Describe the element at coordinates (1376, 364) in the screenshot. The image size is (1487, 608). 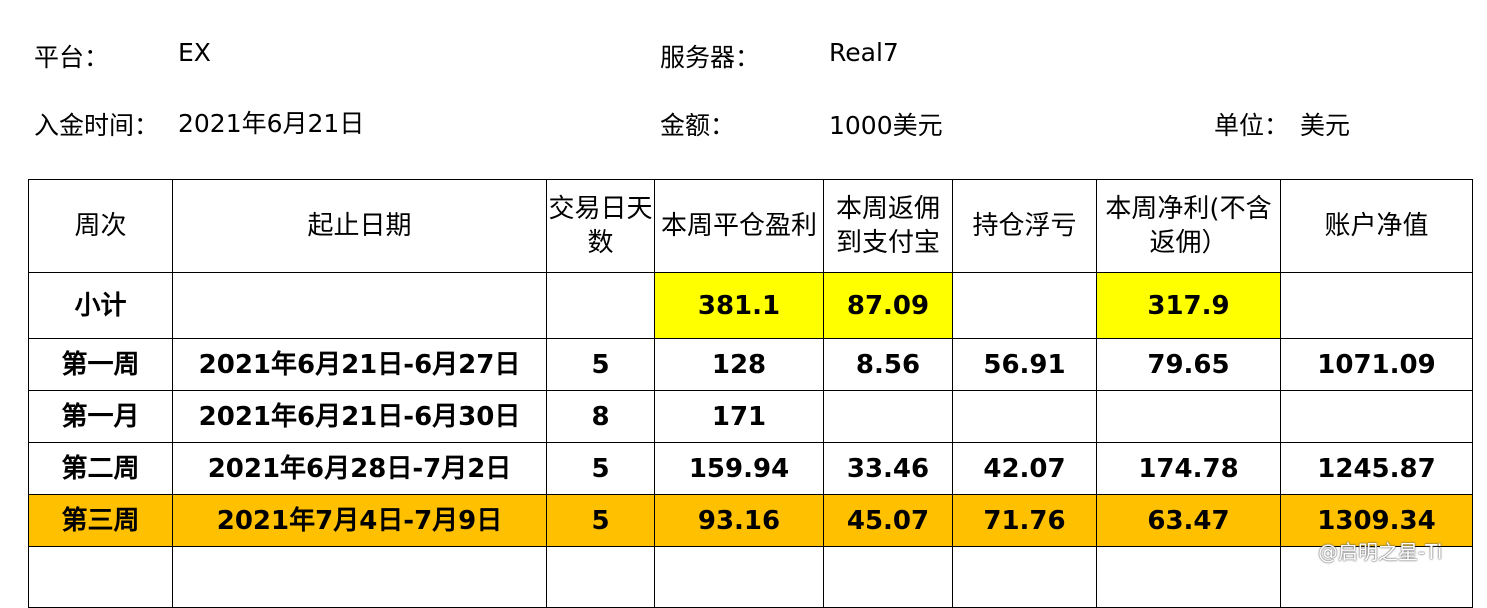
I see `table-cell: 1071.09` at that location.